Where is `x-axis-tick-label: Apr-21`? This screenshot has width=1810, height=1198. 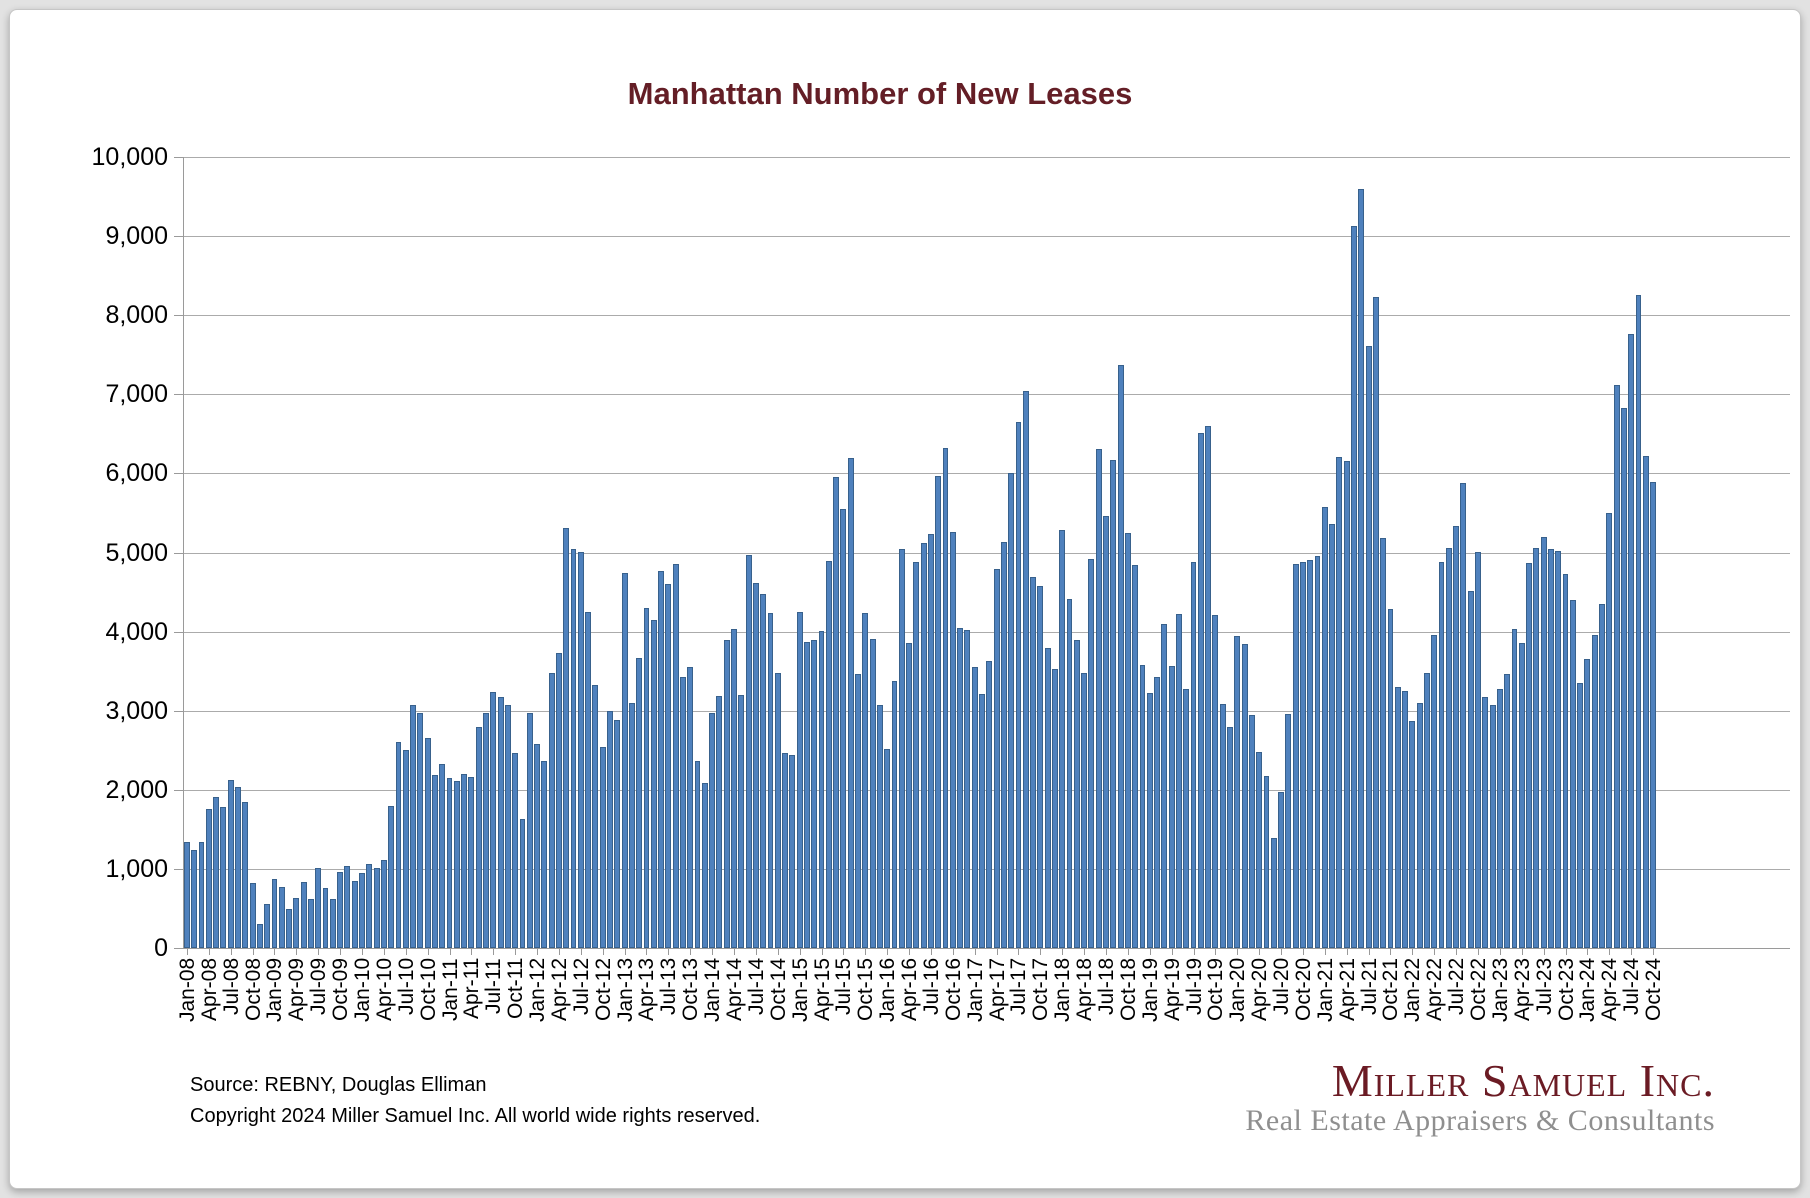
x-axis-tick-label: Apr-21 is located at coordinates (1347, 990).